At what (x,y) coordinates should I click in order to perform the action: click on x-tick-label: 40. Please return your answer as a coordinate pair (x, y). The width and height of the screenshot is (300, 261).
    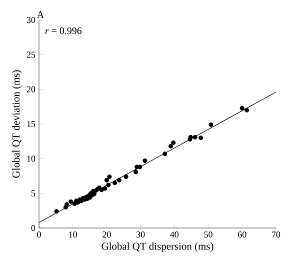
    Looking at the image, I should click on (174, 235).